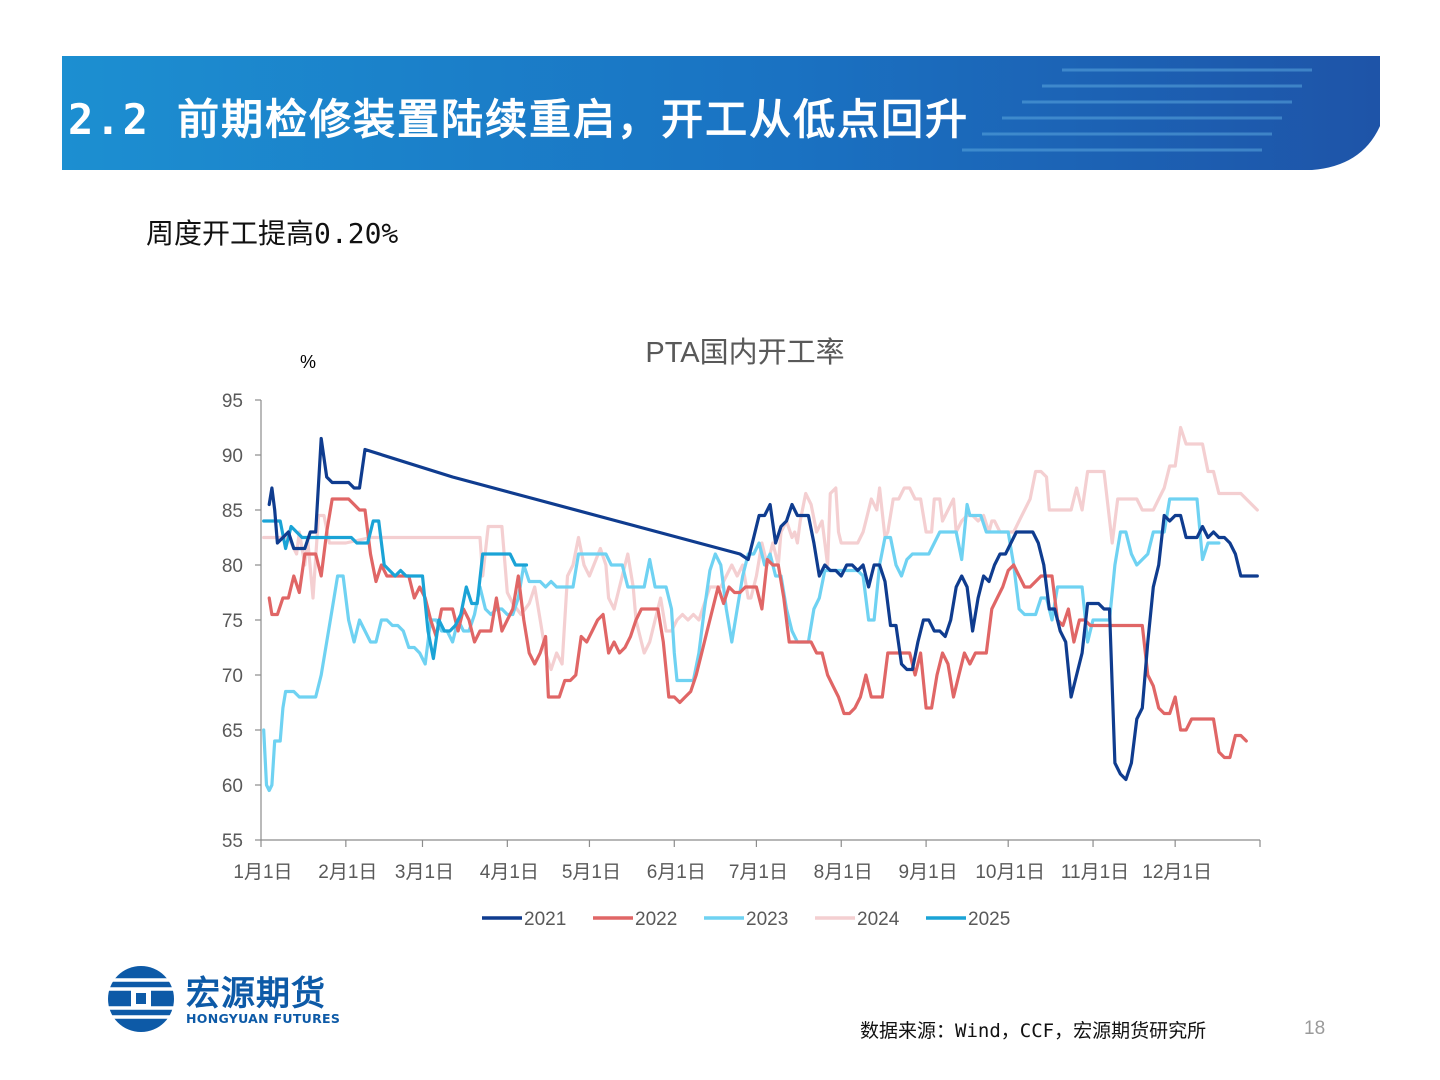 This screenshot has height=1080, width=1440. I want to click on chart-legend: 2021 2022 2023 2024 2025, so click(746, 919).